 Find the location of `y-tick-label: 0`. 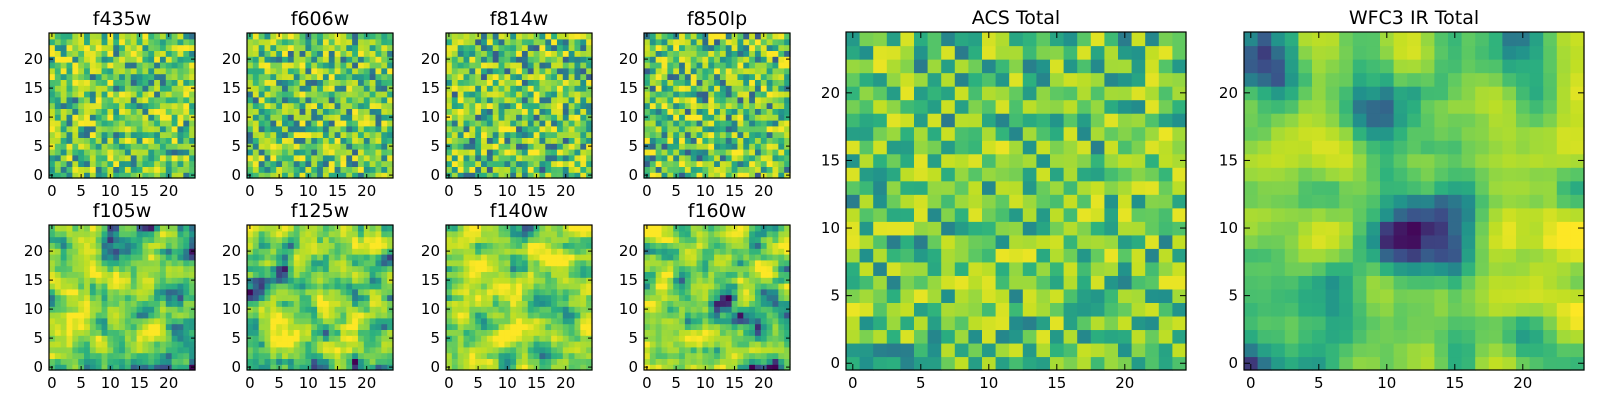

y-tick-label: 0 is located at coordinates (236, 367).